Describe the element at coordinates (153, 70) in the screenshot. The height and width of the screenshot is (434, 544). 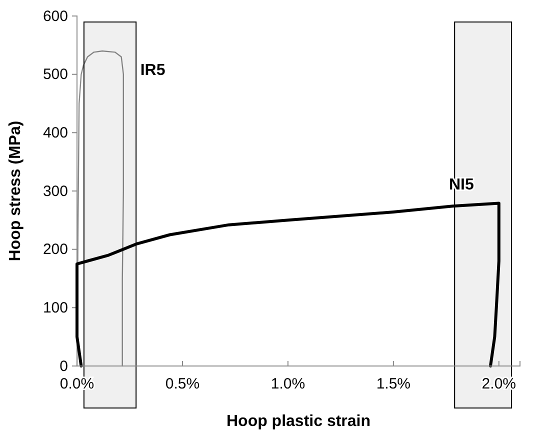
I see `series-label: IR5` at that location.